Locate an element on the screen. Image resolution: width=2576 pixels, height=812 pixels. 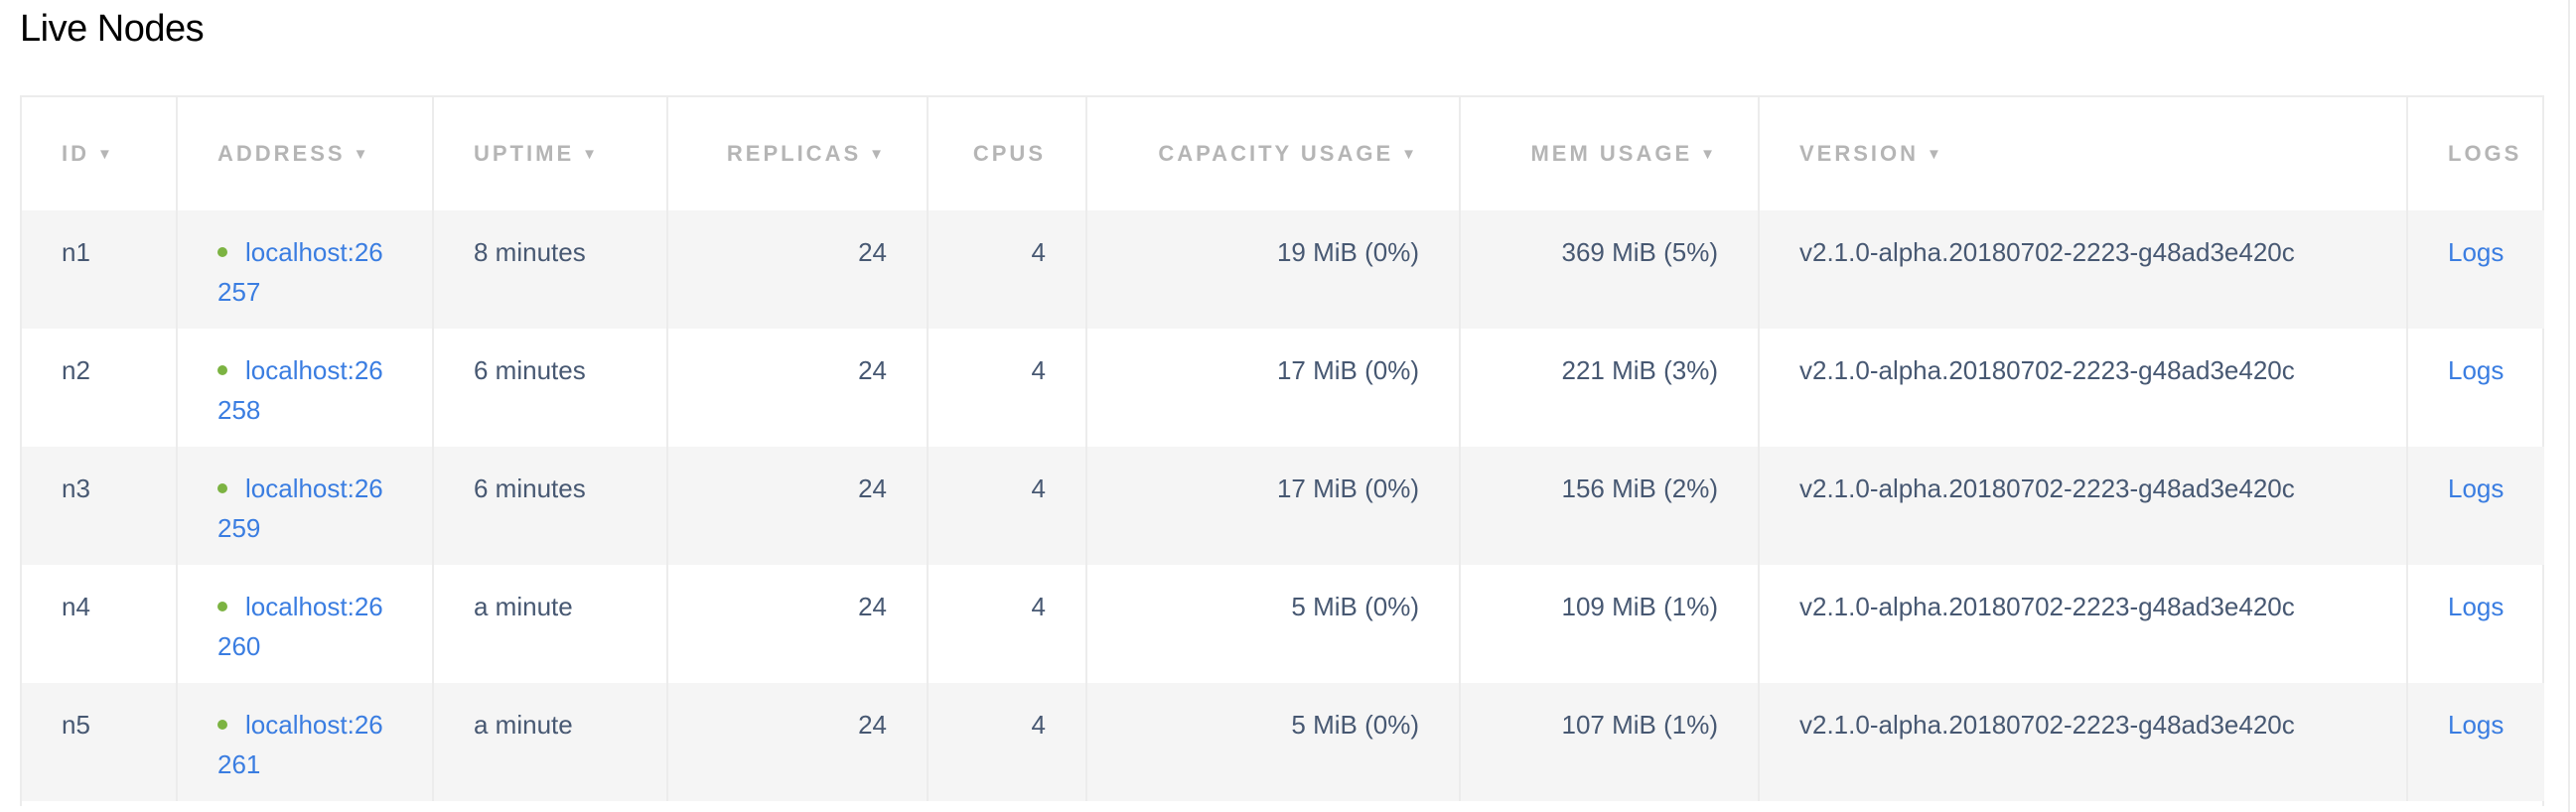
column-header-id: ID ▼ is located at coordinates (89, 153).